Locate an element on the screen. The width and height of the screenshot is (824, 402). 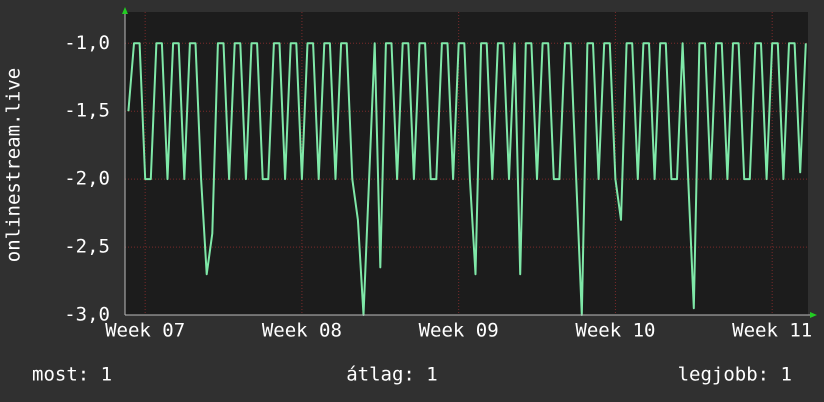
x-tick-label: Week 10 is located at coordinates (615, 331).